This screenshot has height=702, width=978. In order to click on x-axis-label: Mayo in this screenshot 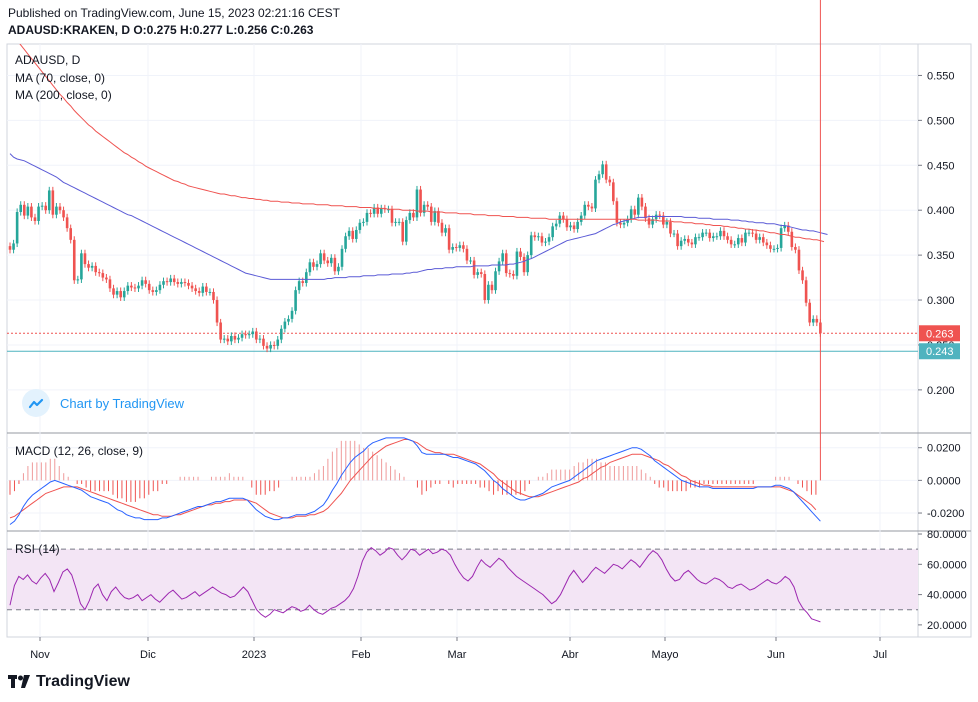, I will do `click(665, 655)`.